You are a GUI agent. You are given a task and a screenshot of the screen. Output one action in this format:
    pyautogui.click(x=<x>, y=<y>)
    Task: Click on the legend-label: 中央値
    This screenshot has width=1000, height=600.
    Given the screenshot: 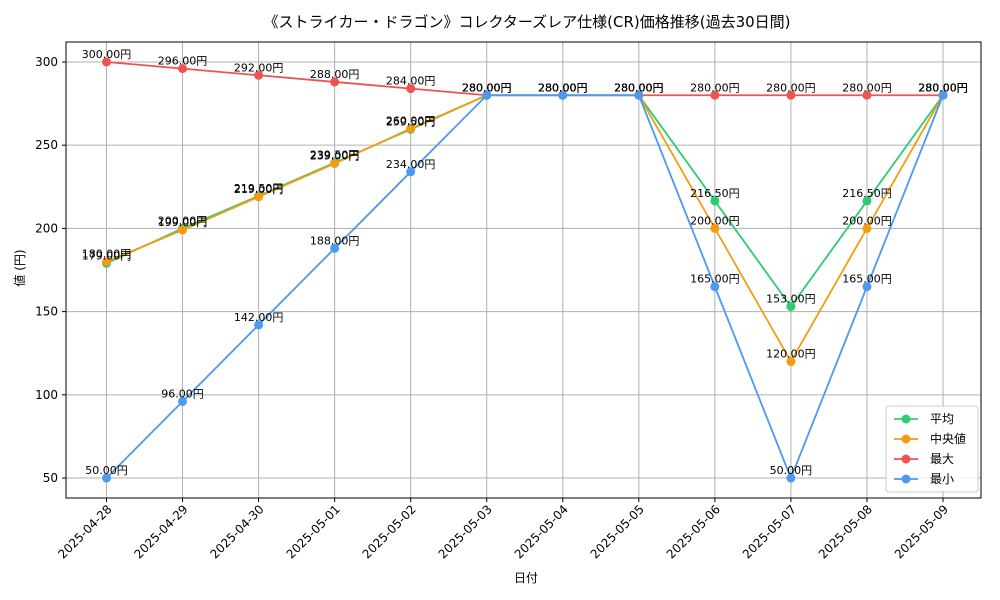 What is the action you would take?
    pyautogui.click(x=948, y=438)
    